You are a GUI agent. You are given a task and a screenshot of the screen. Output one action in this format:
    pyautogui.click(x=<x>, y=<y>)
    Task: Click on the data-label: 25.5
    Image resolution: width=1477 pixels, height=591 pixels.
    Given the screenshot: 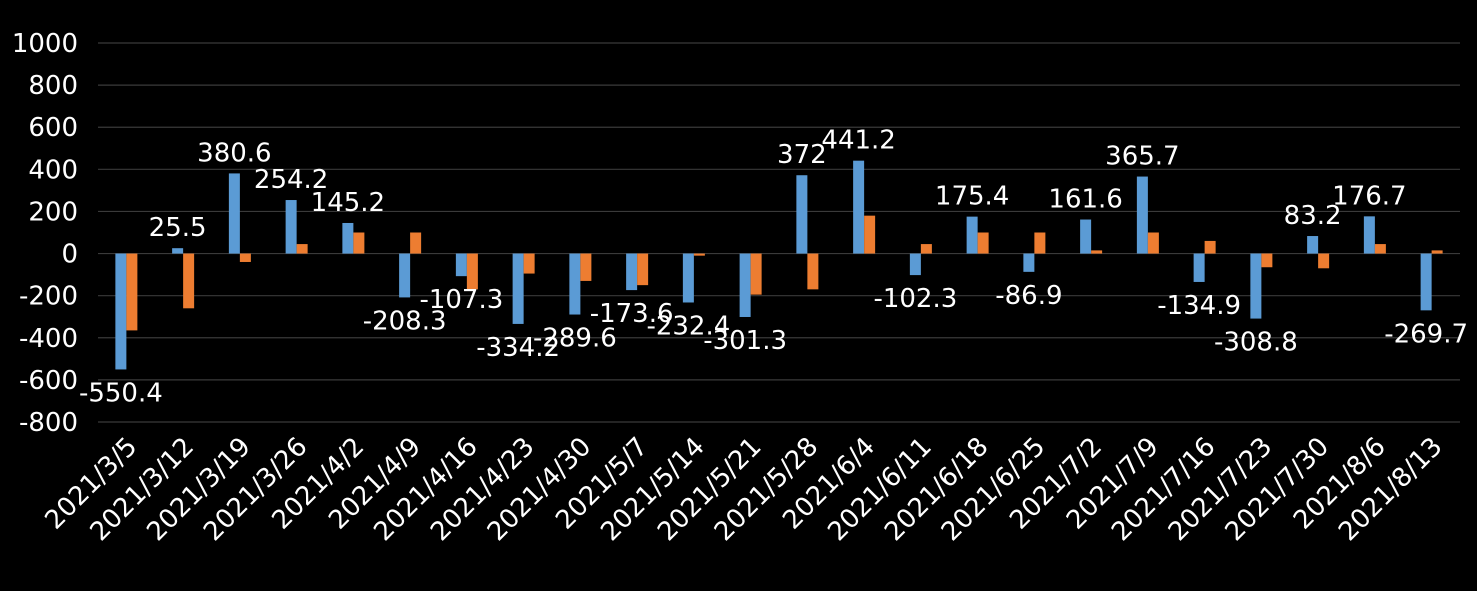 What is the action you would take?
    pyautogui.click(x=178, y=228)
    